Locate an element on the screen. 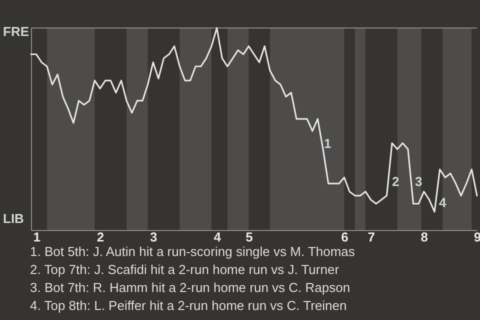 The image size is (480, 320). x-tick-label: 6 is located at coordinates (344, 237).